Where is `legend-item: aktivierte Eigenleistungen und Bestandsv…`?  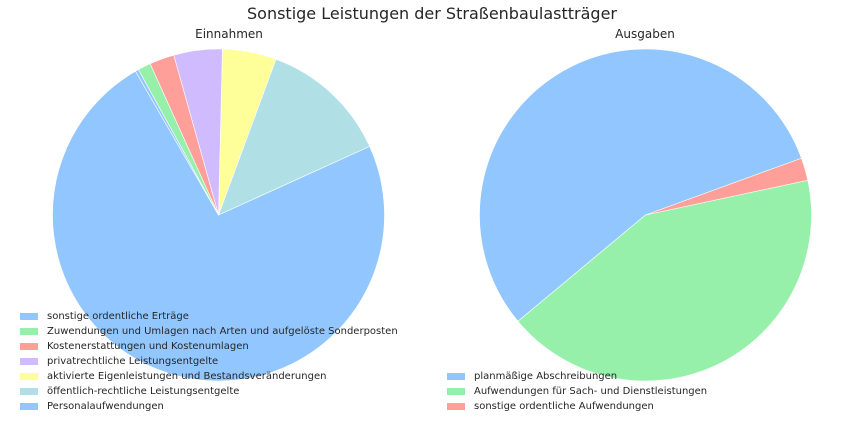 legend-item: aktivierte Eigenleistungen und Bestandsv… is located at coordinates (209, 376).